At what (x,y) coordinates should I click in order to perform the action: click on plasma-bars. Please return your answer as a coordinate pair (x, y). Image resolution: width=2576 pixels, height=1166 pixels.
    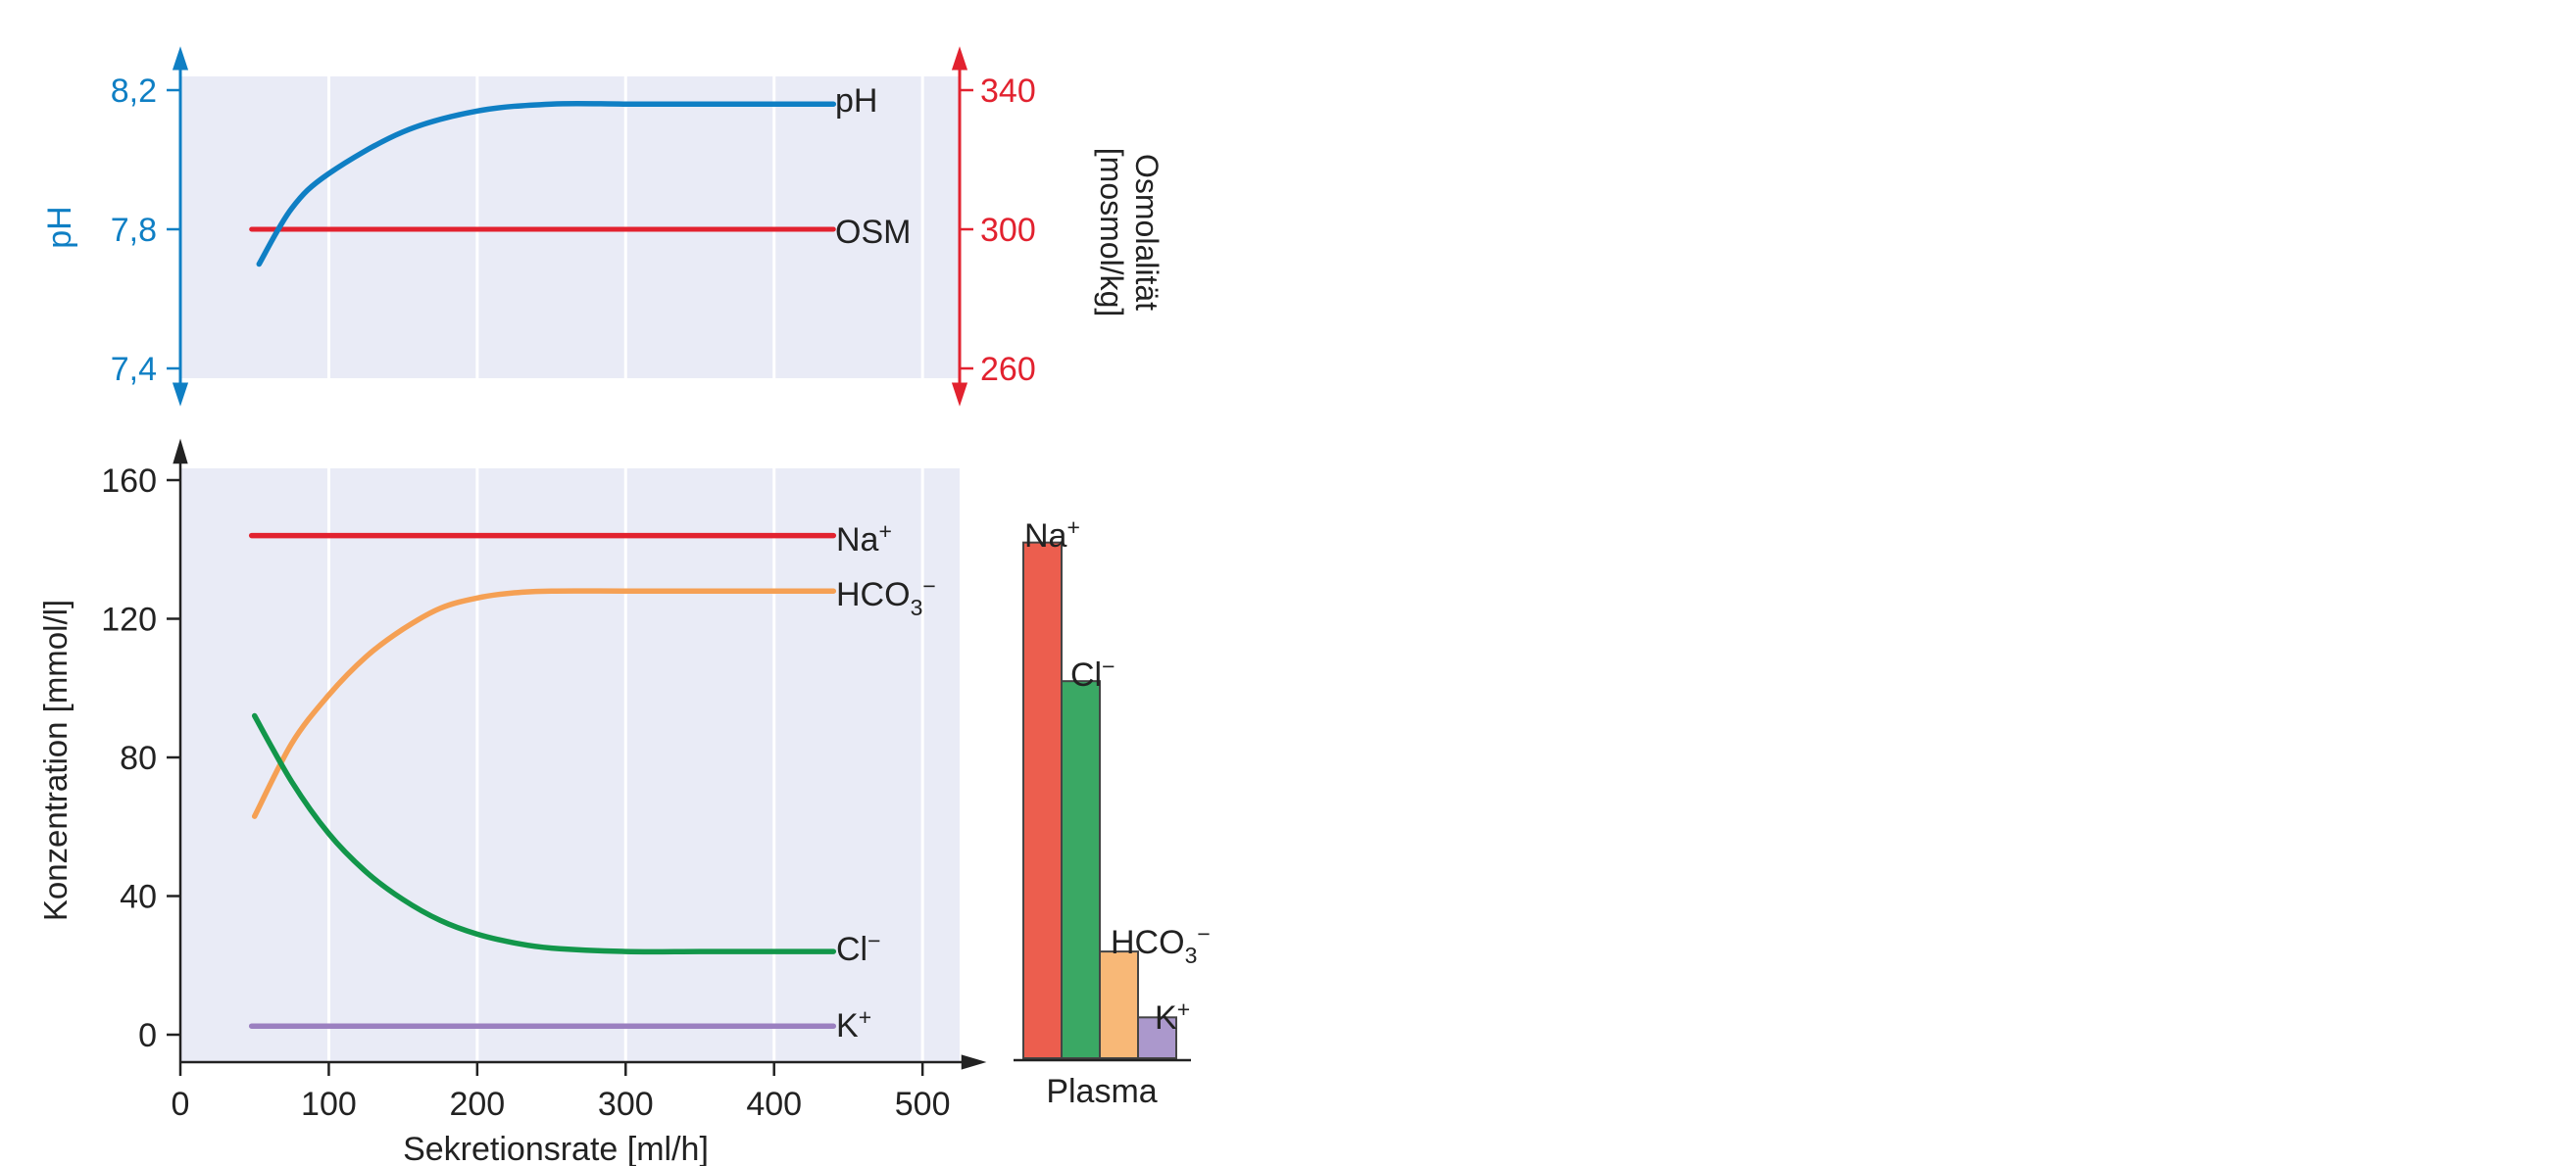
    Looking at the image, I should click on (1099, 800).